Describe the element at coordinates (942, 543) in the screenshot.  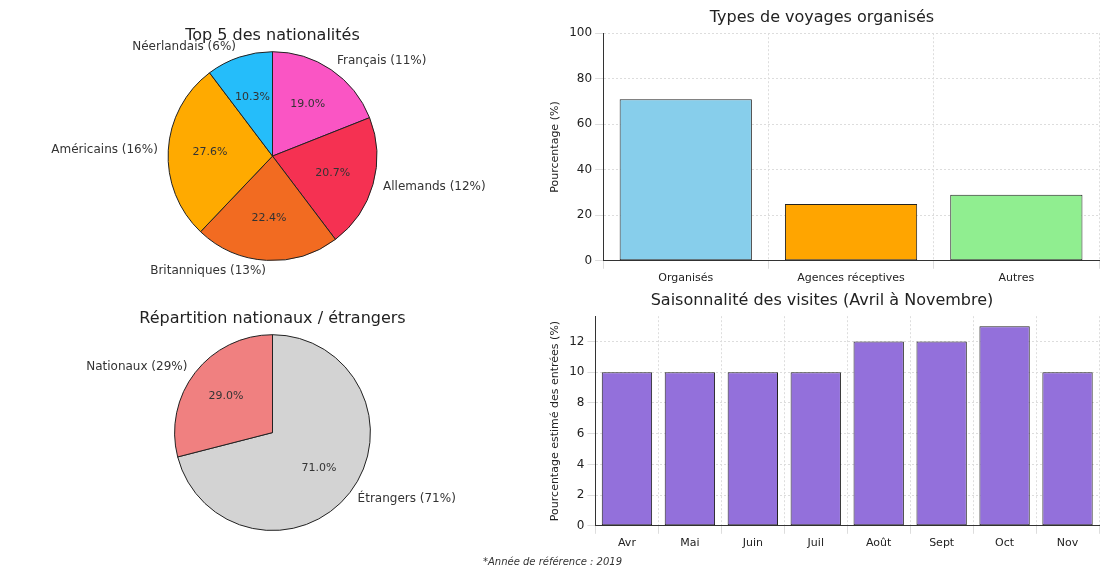
I see `x-tick-label: Sept` at that location.